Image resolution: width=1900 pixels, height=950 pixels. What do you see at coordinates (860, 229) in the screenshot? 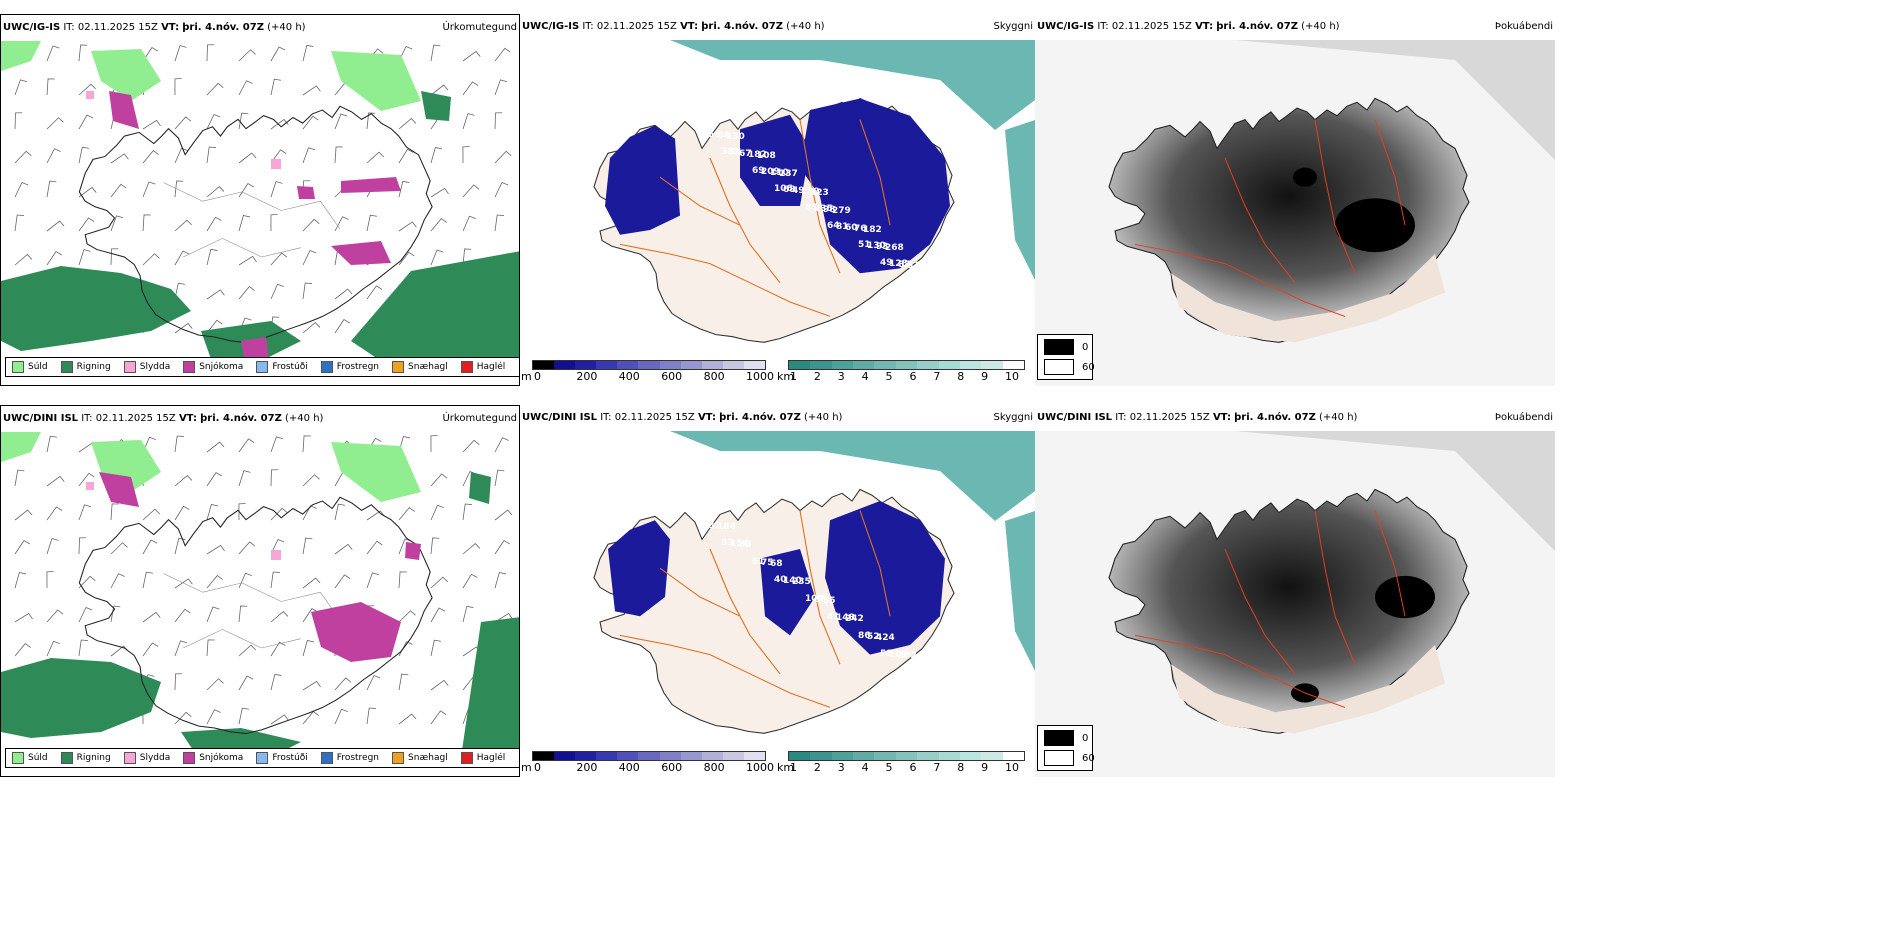
I see `visibility-value: 76` at bounding box center [860, 229].